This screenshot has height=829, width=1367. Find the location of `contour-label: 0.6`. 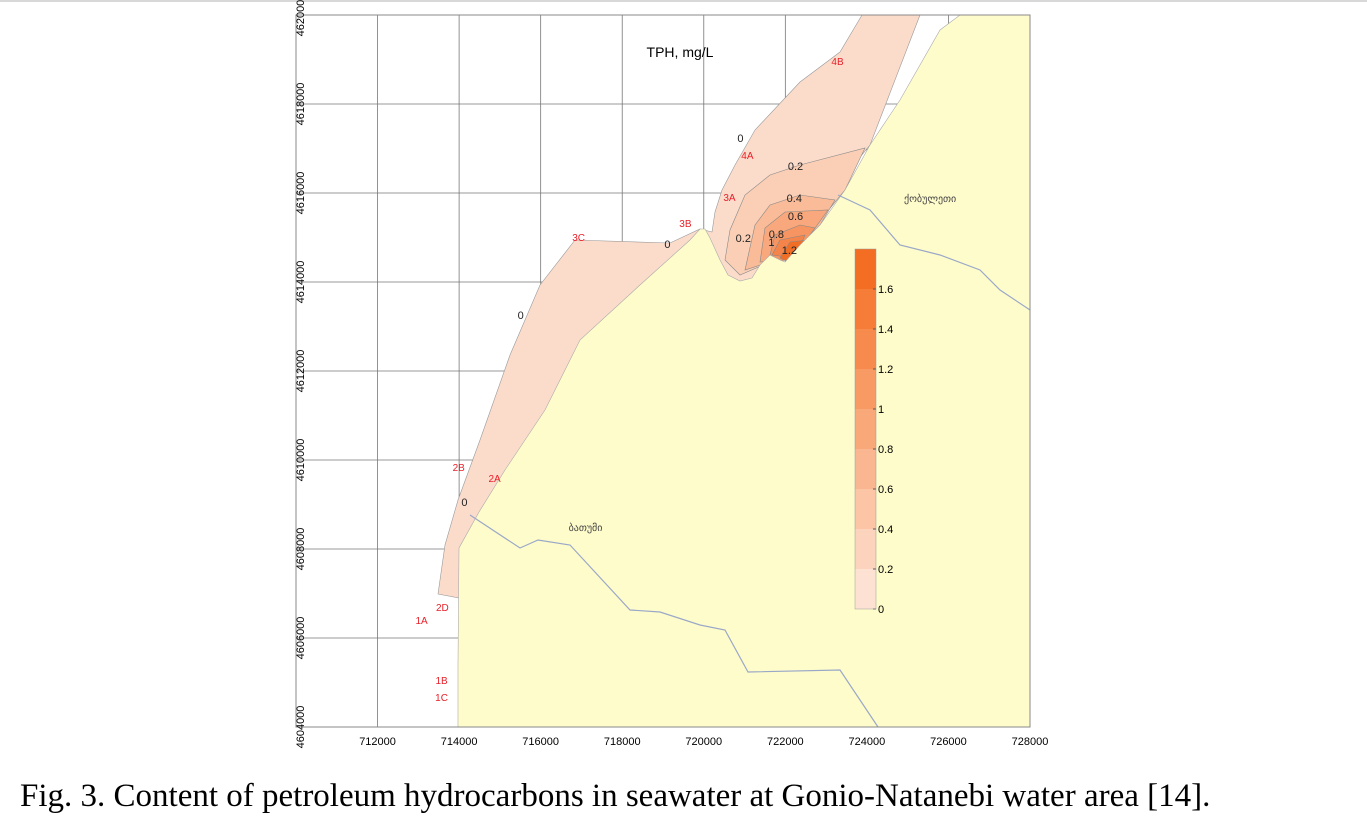

contour-label: 0.6 is located at coordinates (795, 217).